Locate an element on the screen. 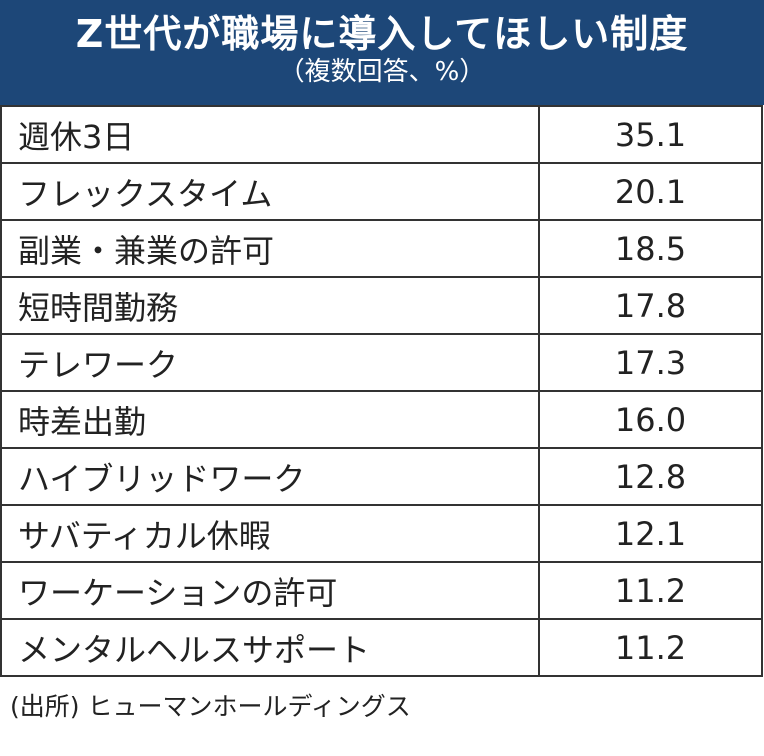 The height and width of the screenshot is (756, 764). table-row: サバティカル休暇 12.1 is located at coordinates (381, 533).